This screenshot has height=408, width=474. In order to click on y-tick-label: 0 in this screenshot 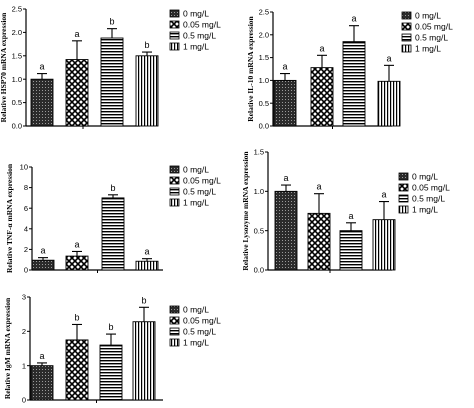, I will do `click(26, 270)`.